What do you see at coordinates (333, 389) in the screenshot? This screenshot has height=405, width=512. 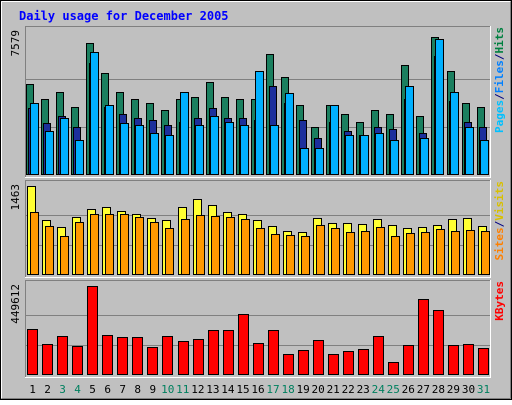 I see `day-label-21: 21` at bounding box center [333, 389].